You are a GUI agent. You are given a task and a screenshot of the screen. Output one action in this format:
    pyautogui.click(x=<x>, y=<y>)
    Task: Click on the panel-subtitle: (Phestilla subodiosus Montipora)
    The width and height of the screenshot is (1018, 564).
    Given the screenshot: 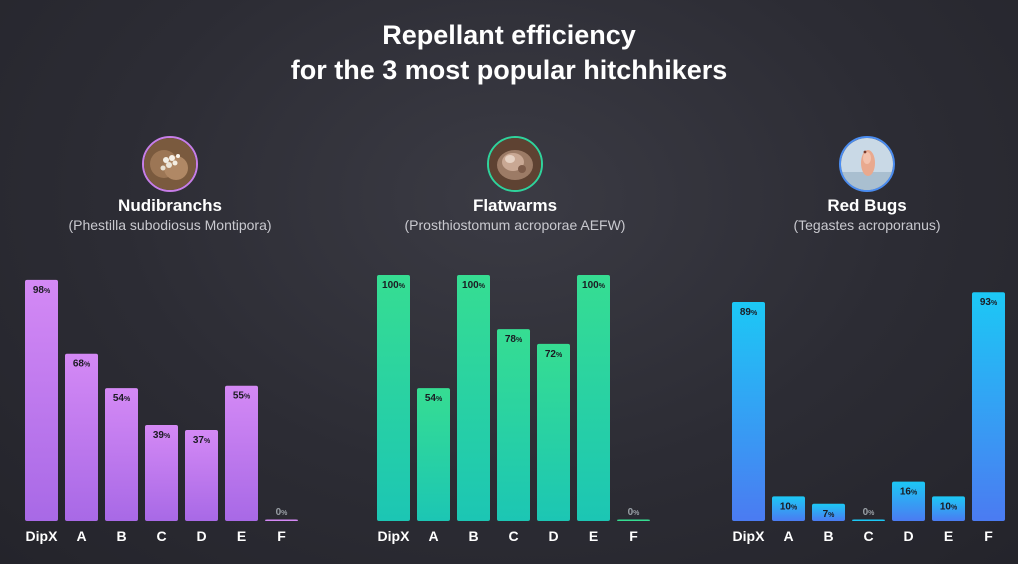 What is the action you would take?
    pyautogui.click(x=170, y=225)
    